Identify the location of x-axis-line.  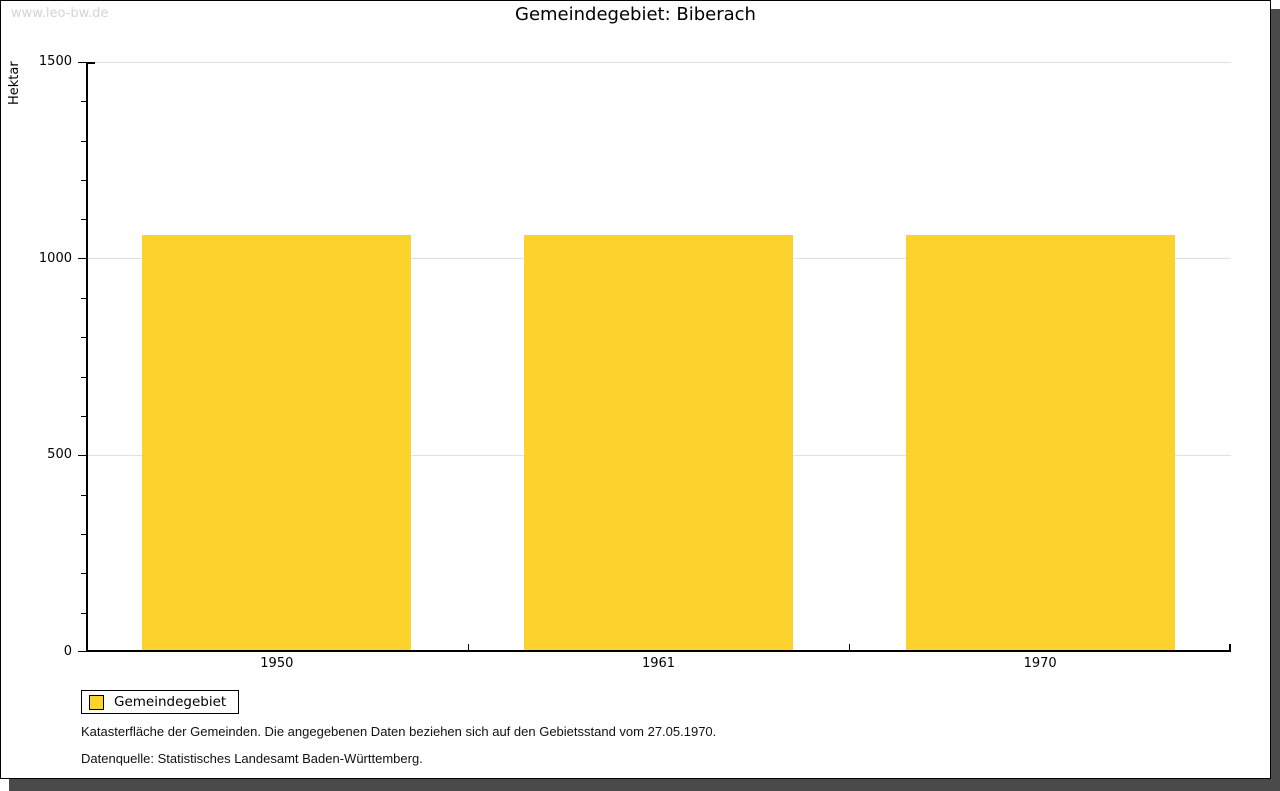
(658, 651).